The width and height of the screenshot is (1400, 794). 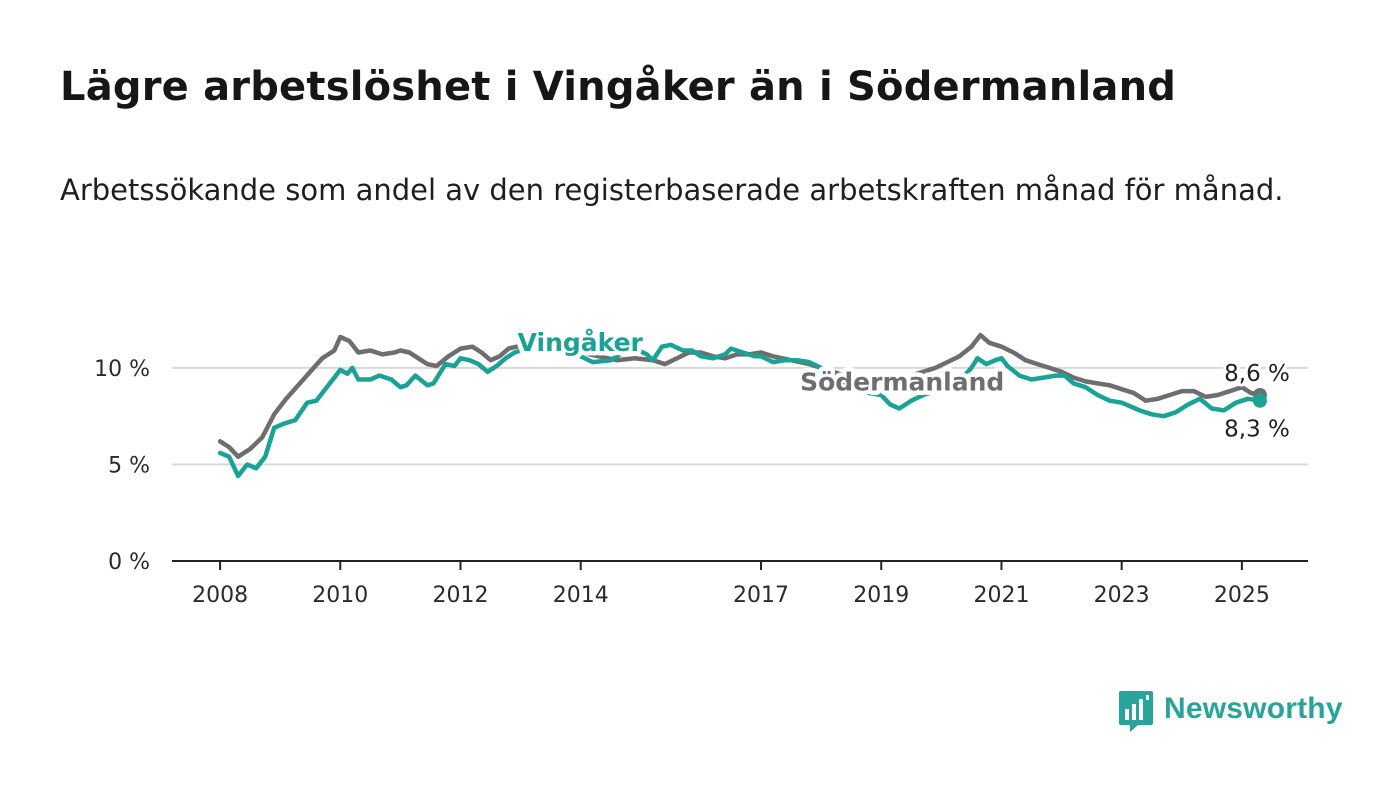 What do you see at coordinates (1259, 400) in the screenshot?
I see `series-end-marker` at bounding box center [1259, 400].